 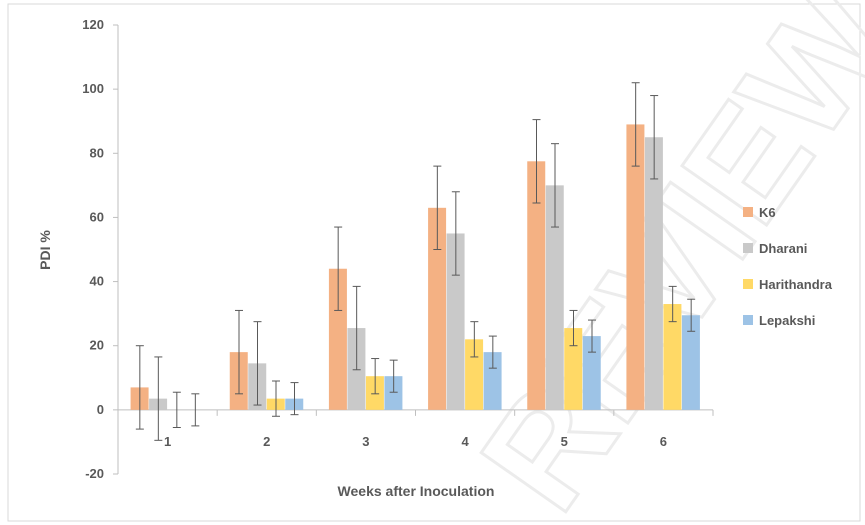 What do you see at coordinates (94, 473) in the screenshot?
I see `y-tick-label: -20` at bounding box center [94, 473].